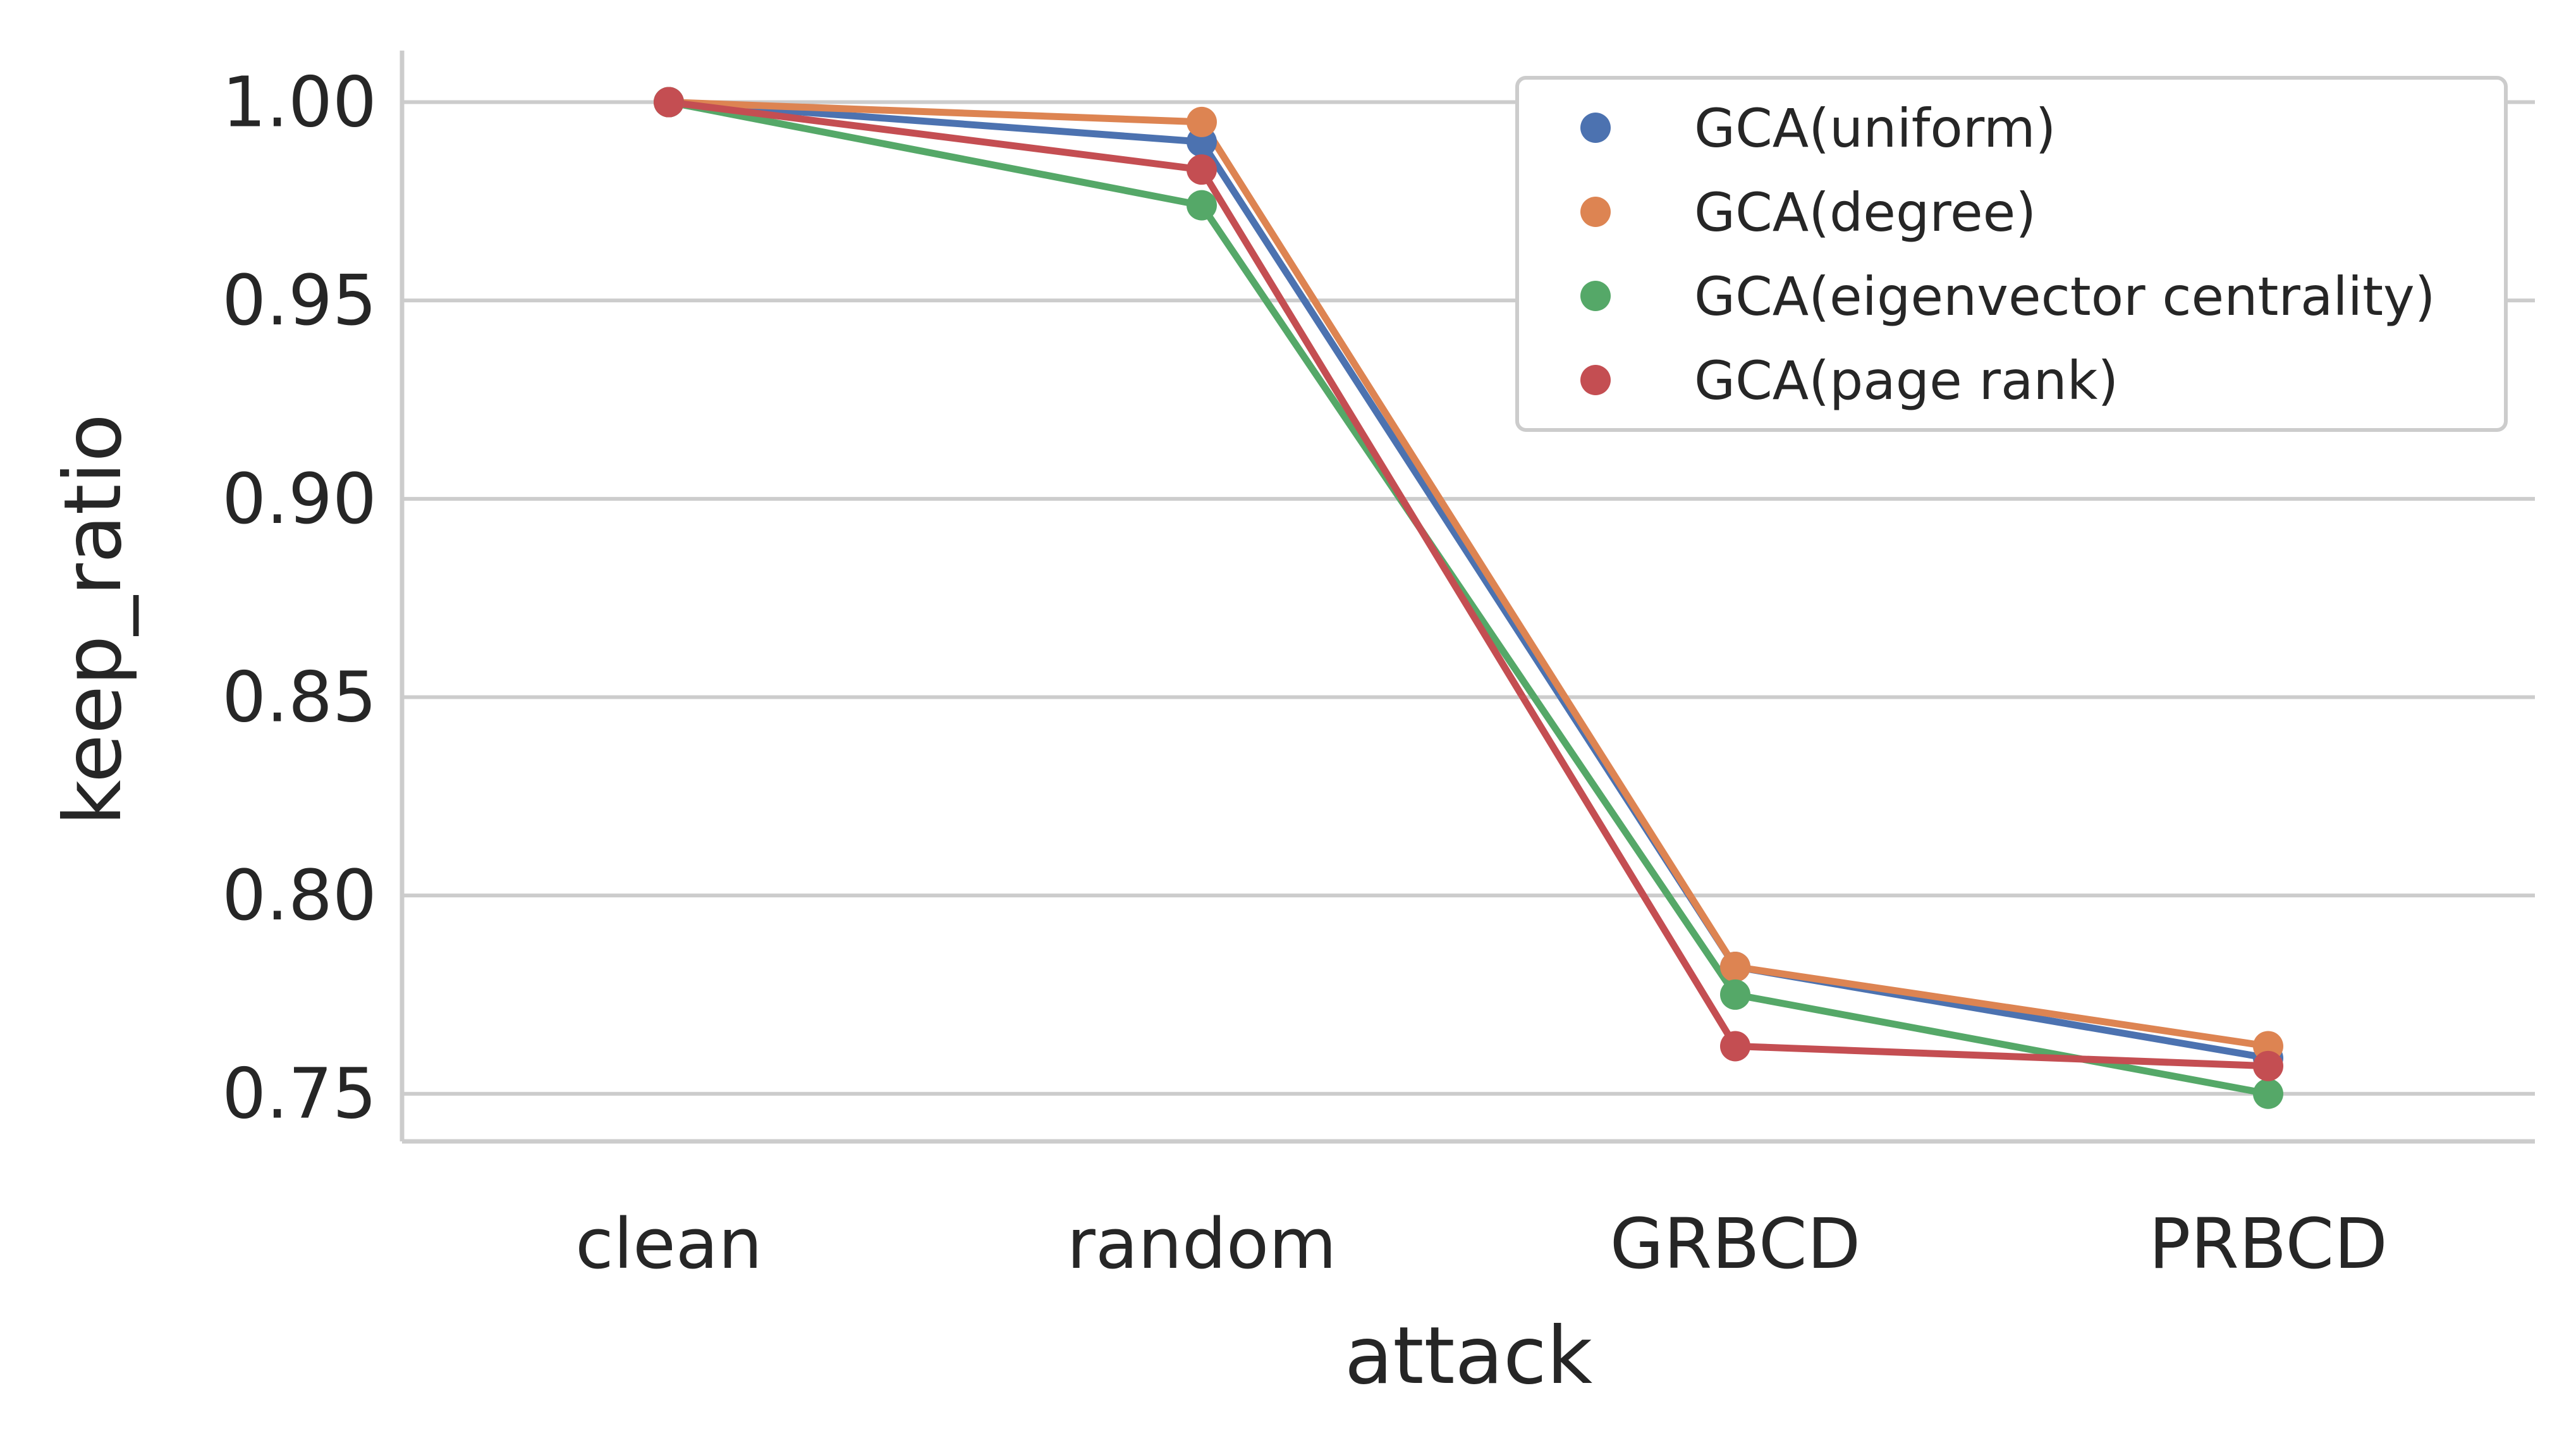  What do you see at coordinates (299, 696) in the screenshot?
I see `y-tick-label: 0.85` at bounding box center [299, 696].